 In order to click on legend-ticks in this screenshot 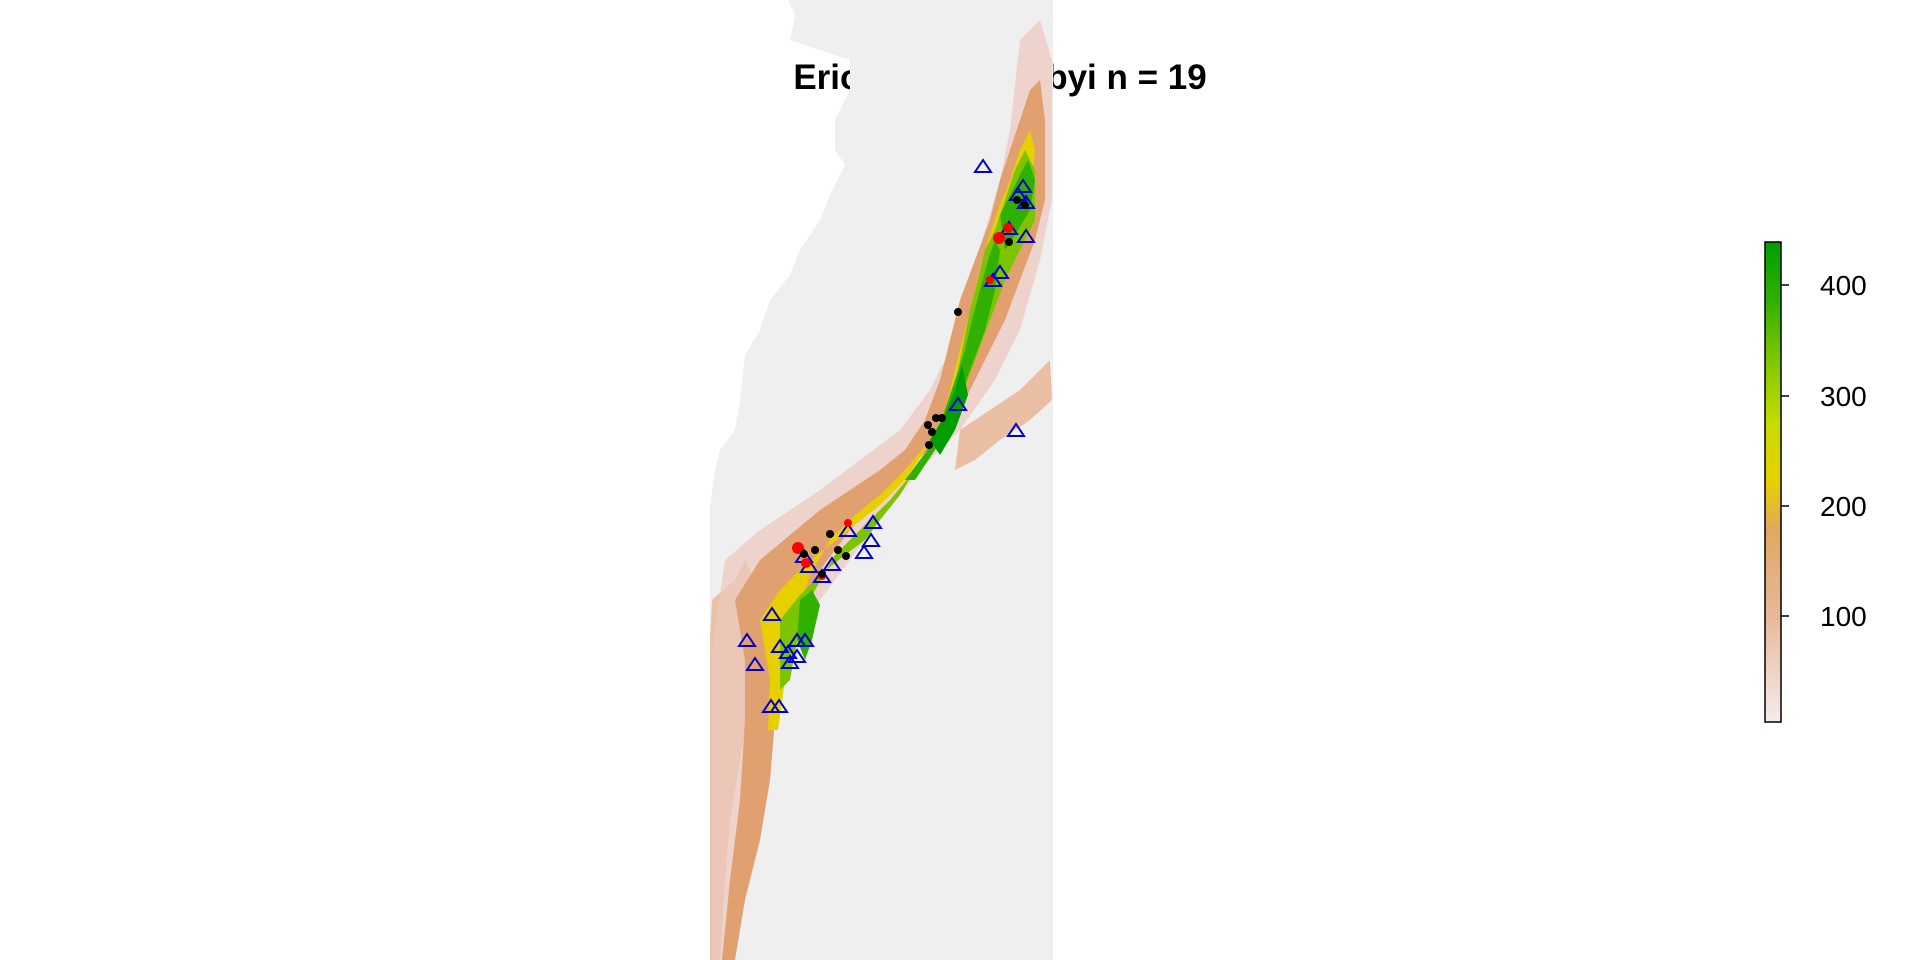, I will do `click(1785, 450)`.